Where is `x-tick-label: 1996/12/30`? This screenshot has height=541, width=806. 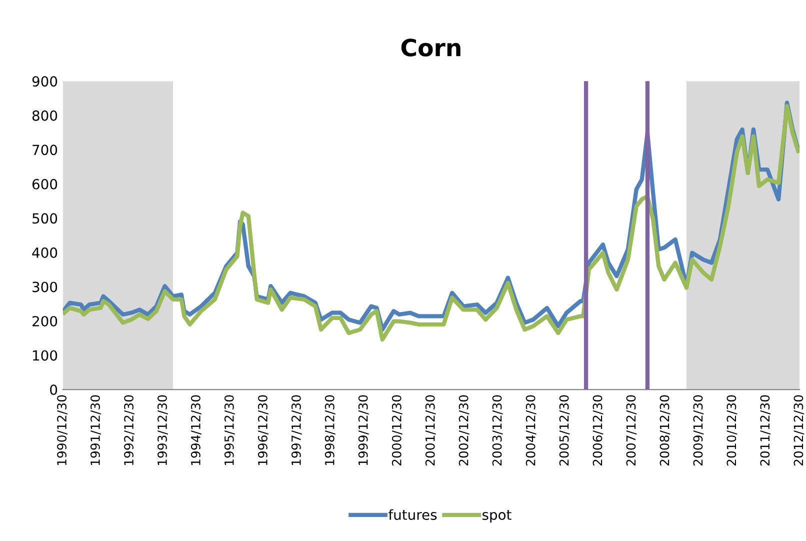 x-tick-label: 1996/12/30 is located at coordinates (263, 430).